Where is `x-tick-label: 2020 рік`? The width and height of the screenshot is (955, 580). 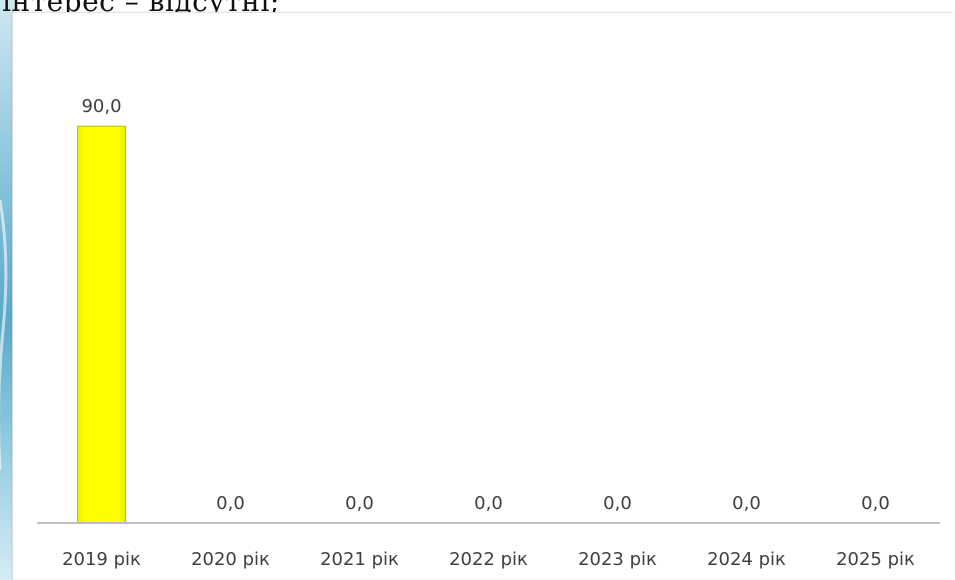 x-tick-label: 2020 рік is located at coordinates (230, 559).